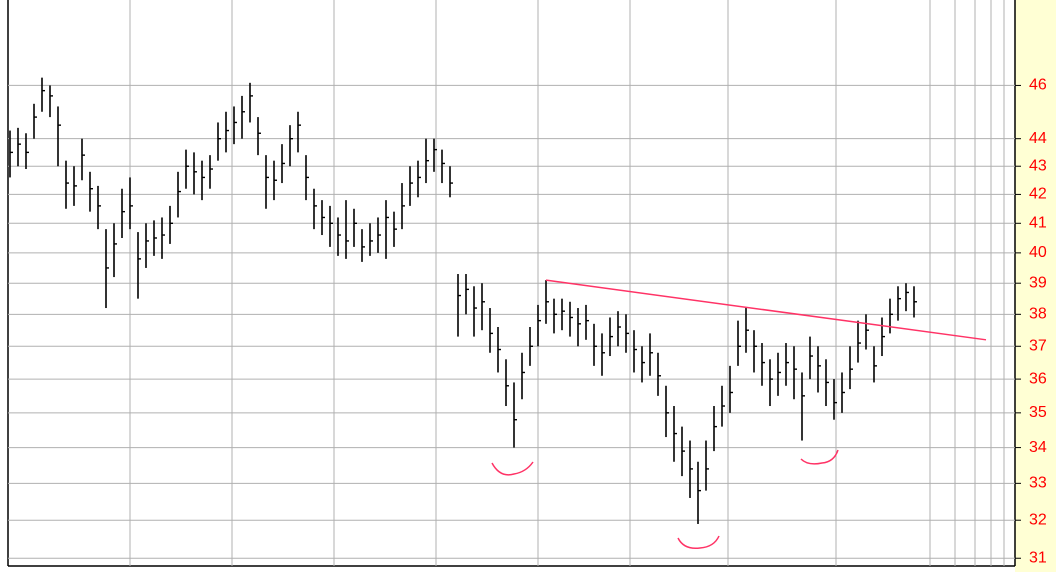 The height and width of the screenshot is (577, 1056). I want to click on y-tick-label: 39, so click(1038, 282).